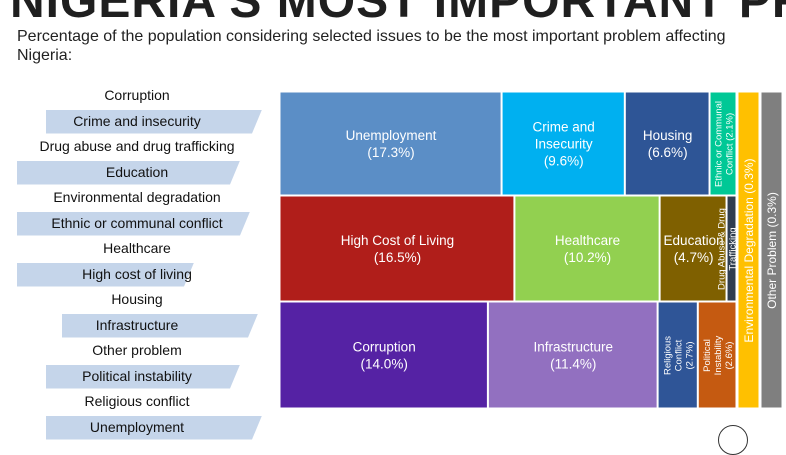 The image size is (786, 455). I want to click on treemap-label: Unemployment (17.3%), so click(391, 144).